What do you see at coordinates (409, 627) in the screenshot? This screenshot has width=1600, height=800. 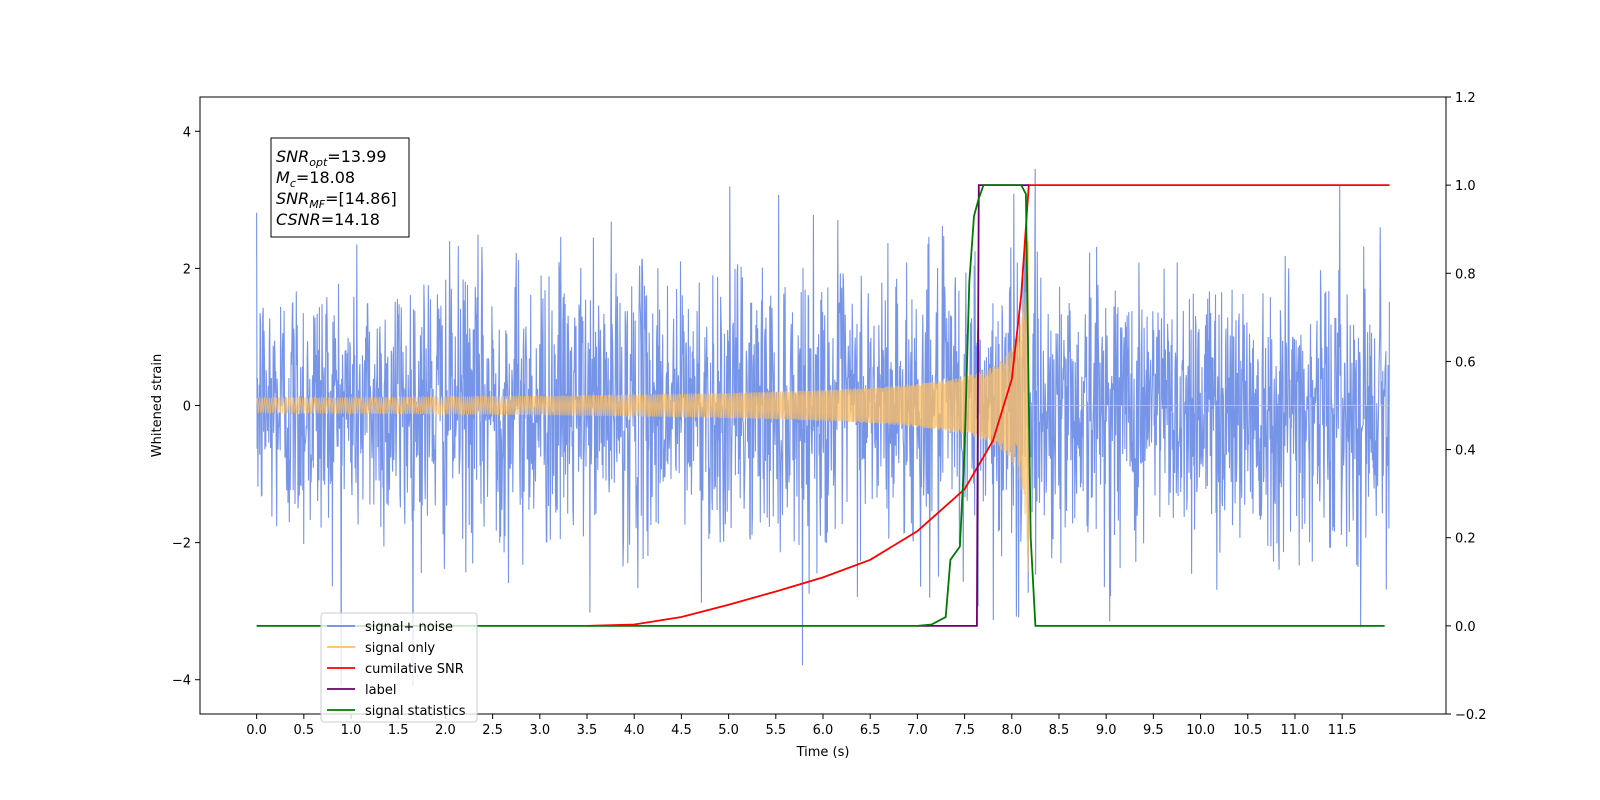 I see `legend-label: signal+ noise` at bounding box center [409, 627].